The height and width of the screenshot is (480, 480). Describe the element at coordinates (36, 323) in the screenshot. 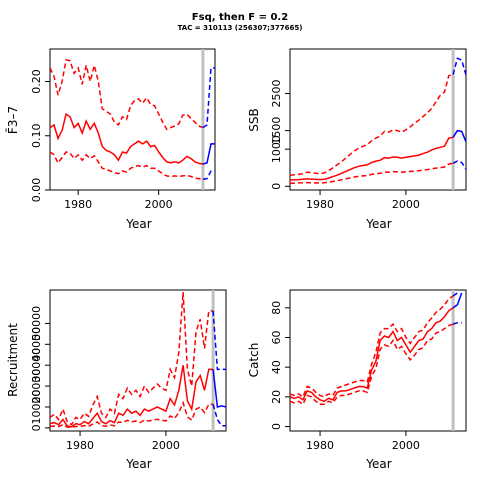

I see `y-tick-label: 50000` at that location.